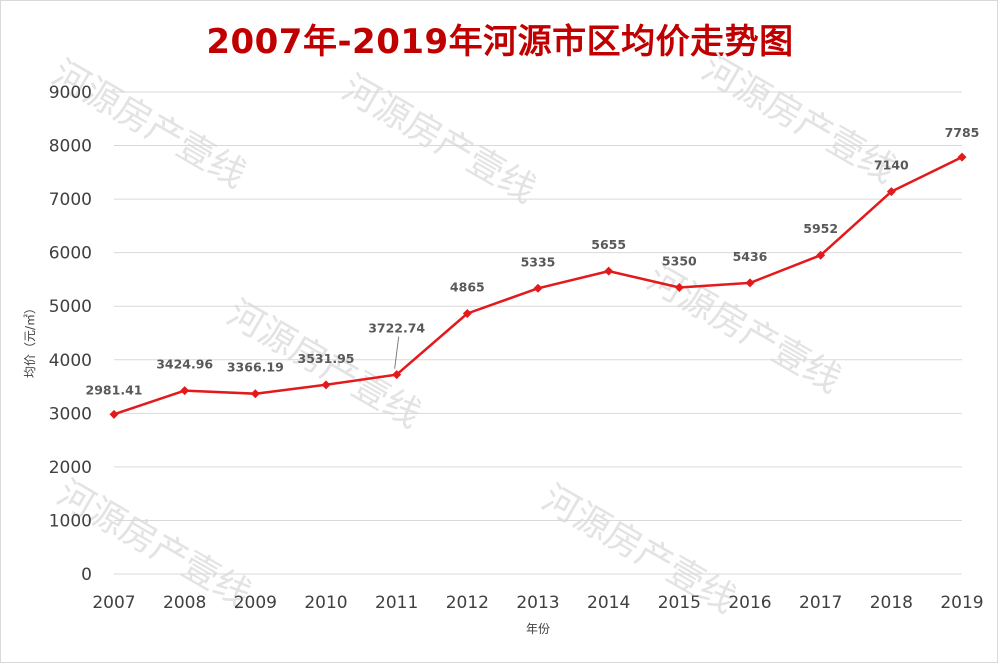 This screenshot has width=1000, height=665. I want to click on x-tick-label: 2012, so click(467, 603).